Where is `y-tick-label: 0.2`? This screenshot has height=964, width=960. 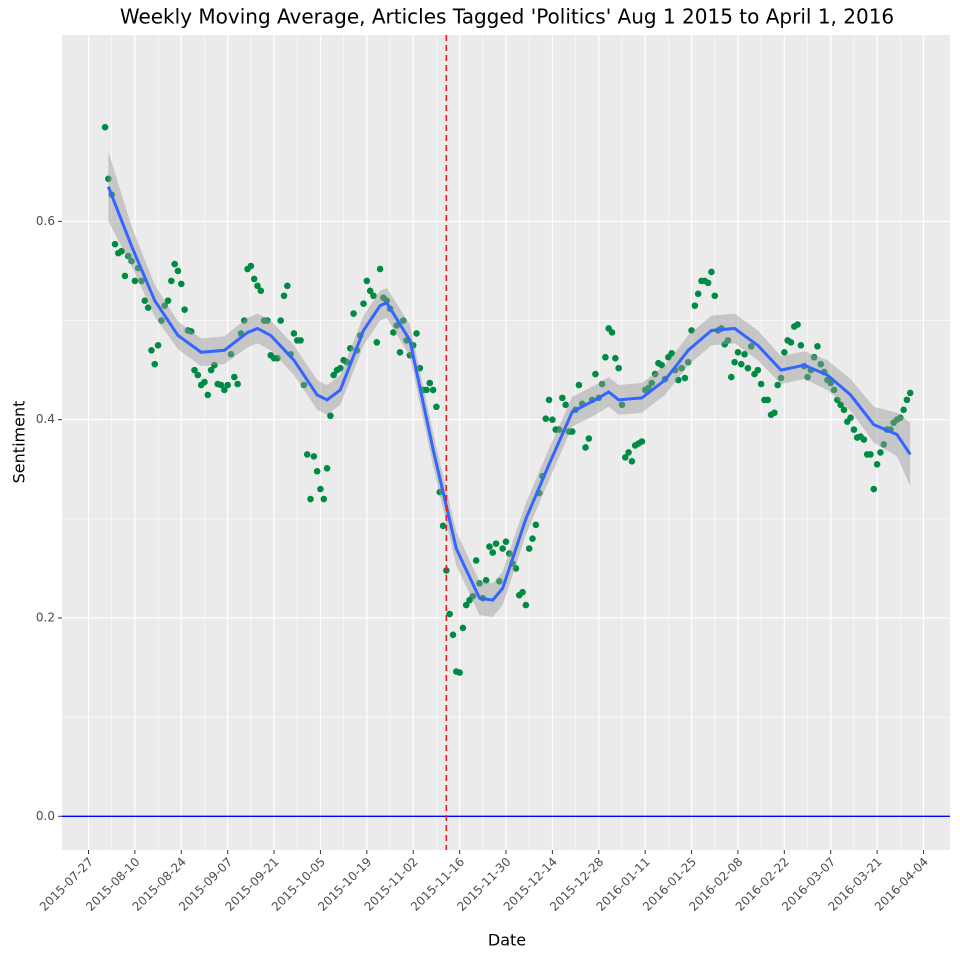
y-tick-label: 0.2 is located at coordinates (45, 617).